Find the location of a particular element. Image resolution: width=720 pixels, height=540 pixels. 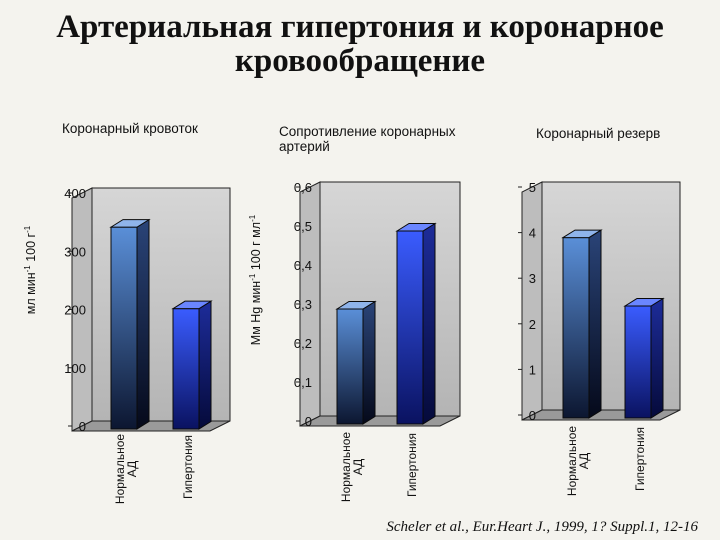

chart-1-category-label-hypertension: Гипертония is located at coordinates (188, 467).